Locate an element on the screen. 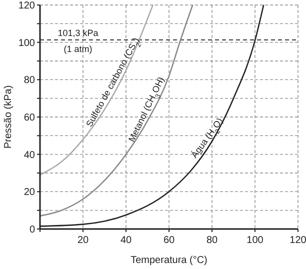  ref-line-label: 101,3 kPa (1 atm) is located at coordinates (78, 41).